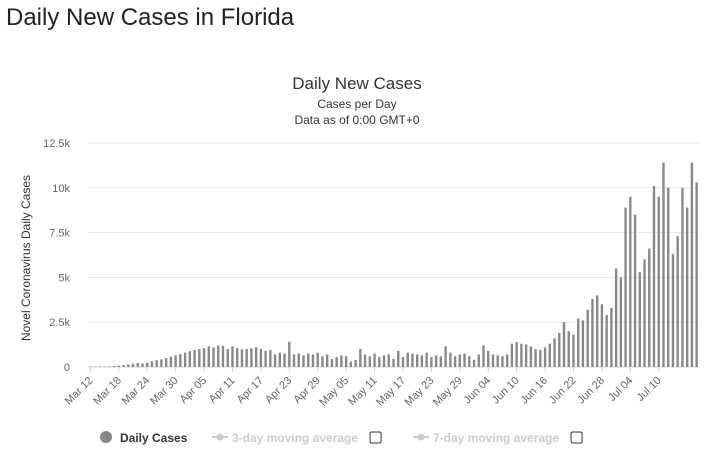  I want to click on legend-item: Daily Cases, so click(144, 438).